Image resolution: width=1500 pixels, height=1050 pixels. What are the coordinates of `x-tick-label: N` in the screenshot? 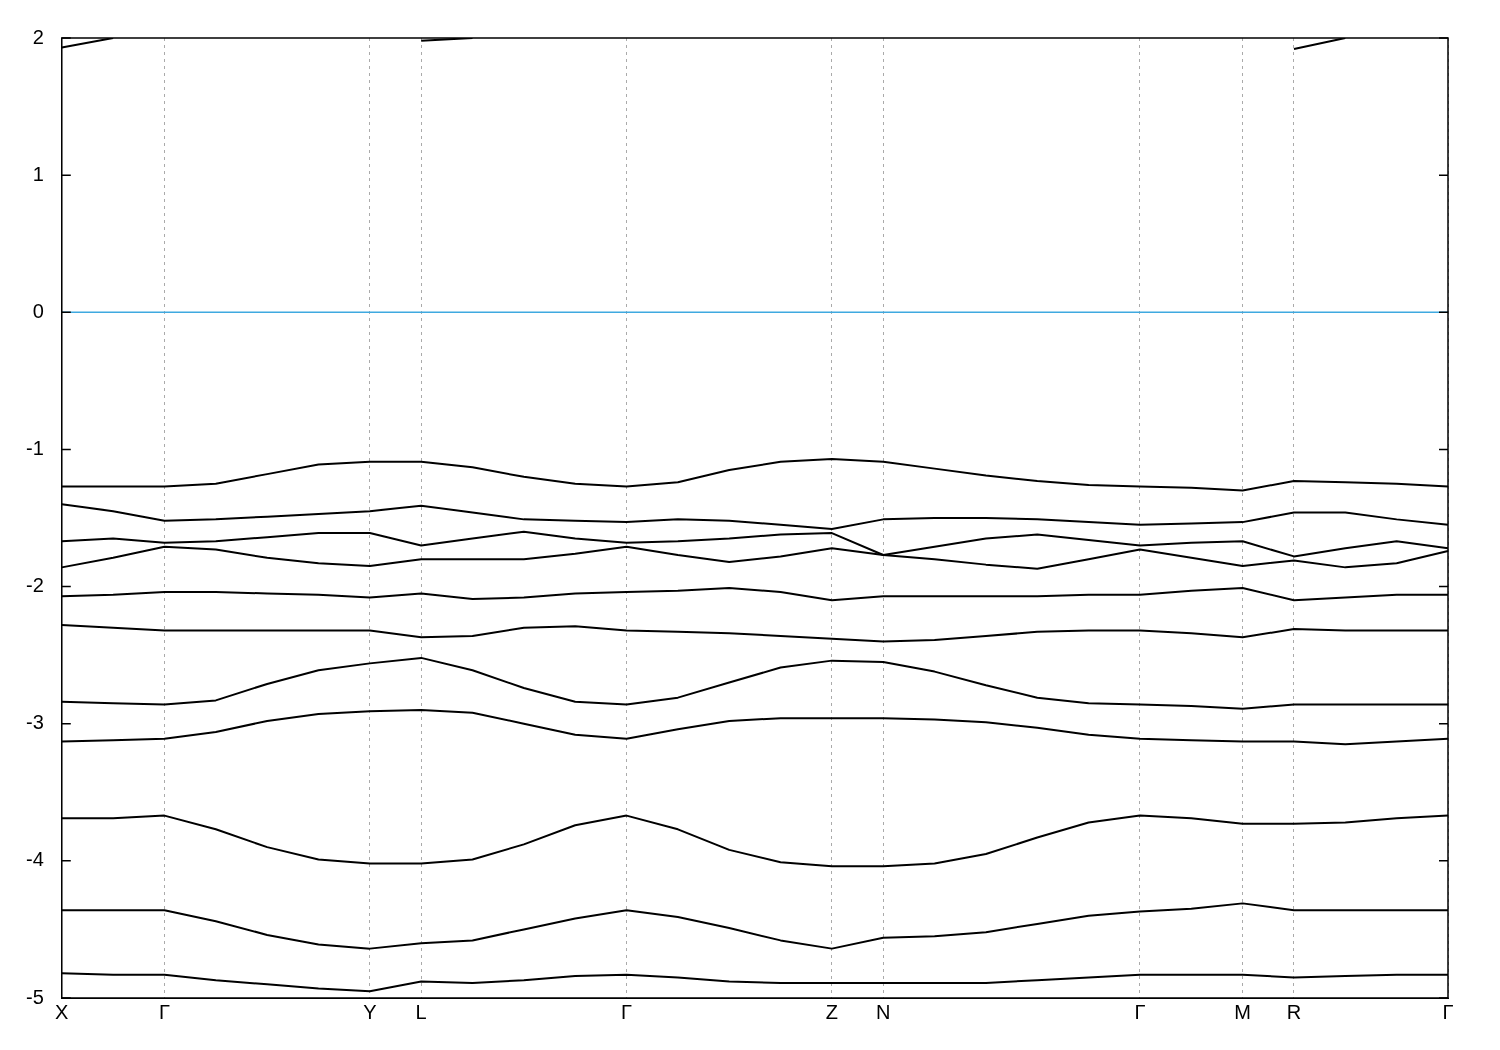 It's located at (883, 1011).